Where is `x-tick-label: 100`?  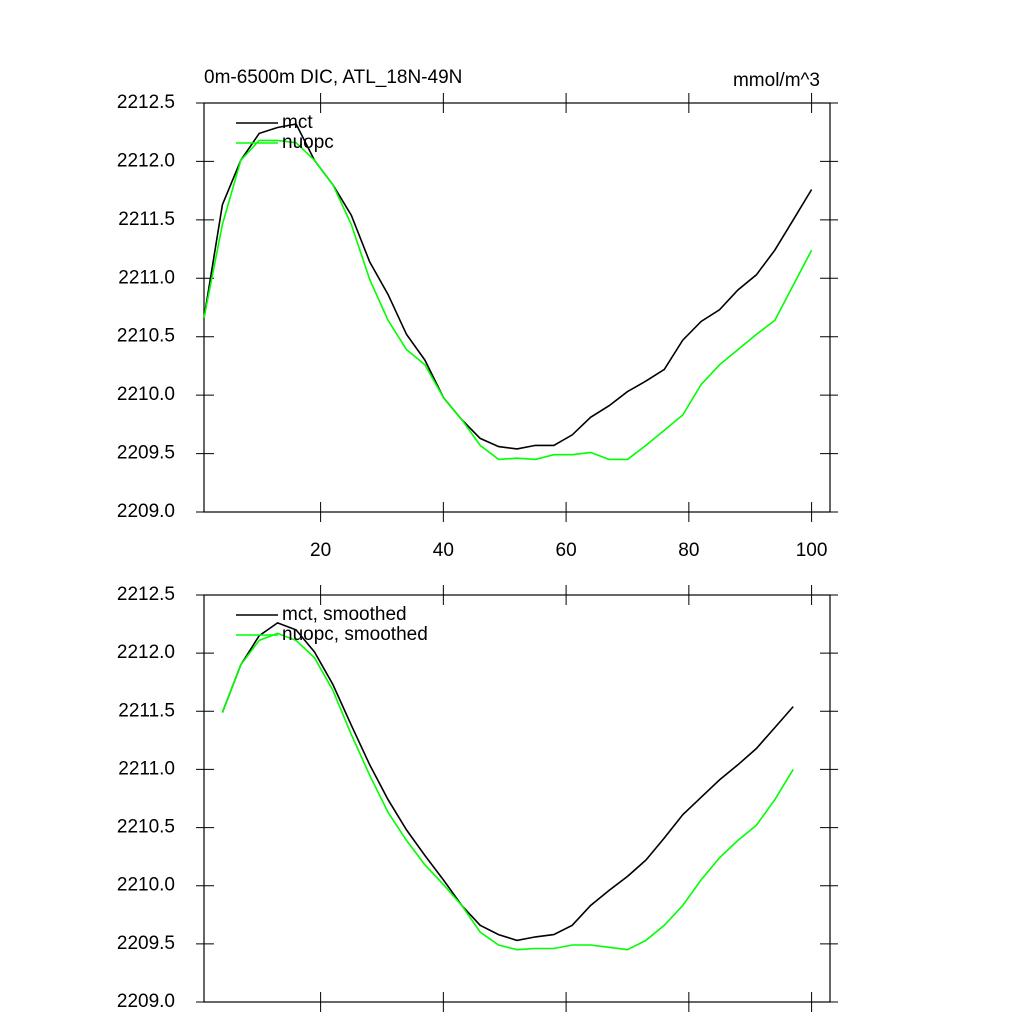
x-tick-label: 100 is located at coordinates (812, 550).